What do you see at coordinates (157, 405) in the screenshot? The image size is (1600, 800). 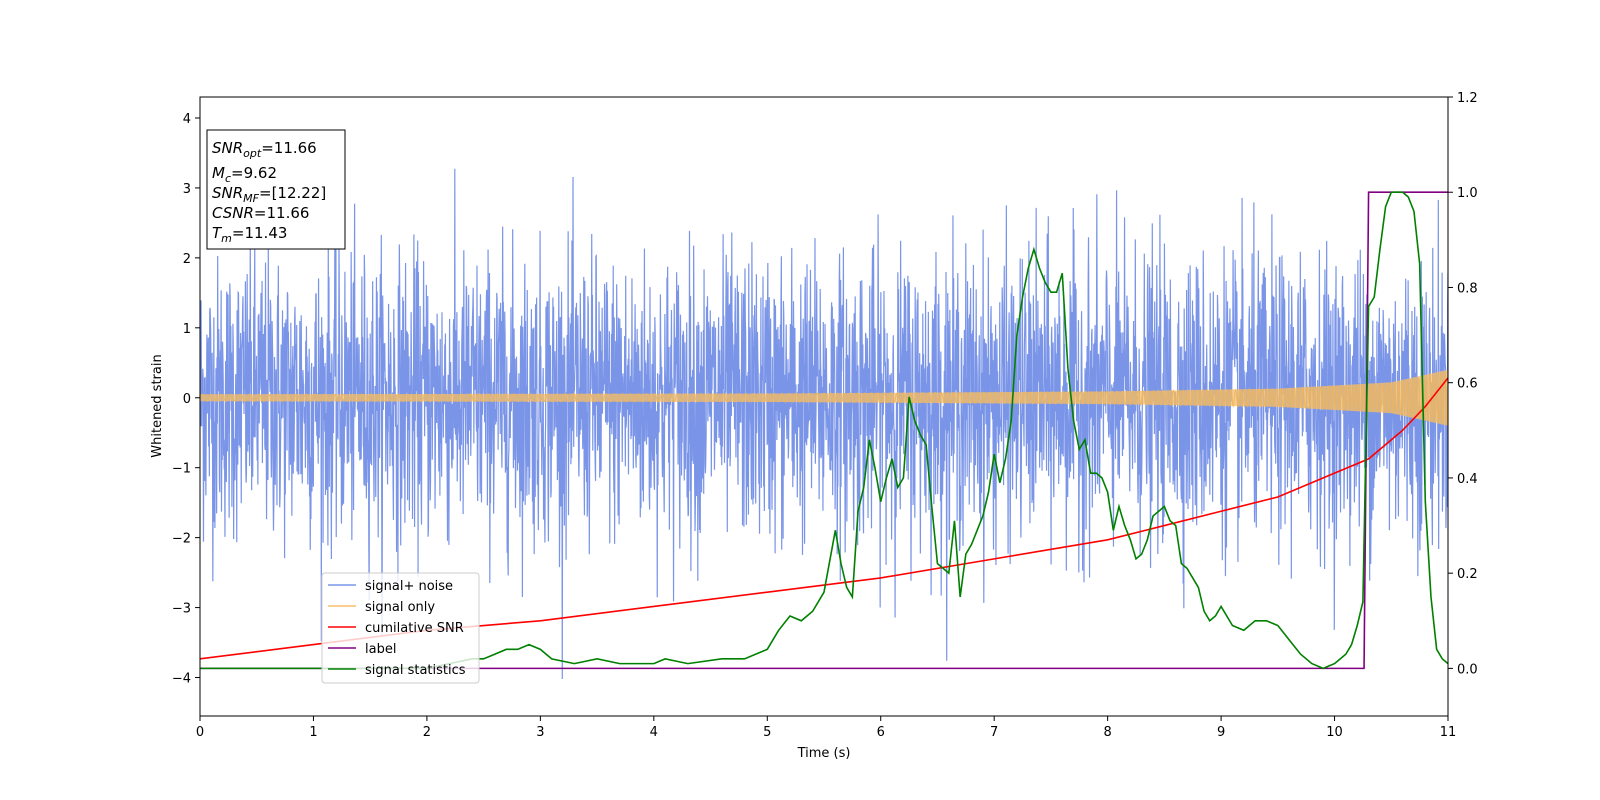 I see `y-axis-label: Whitened strain` at bounding box center [157, 405].